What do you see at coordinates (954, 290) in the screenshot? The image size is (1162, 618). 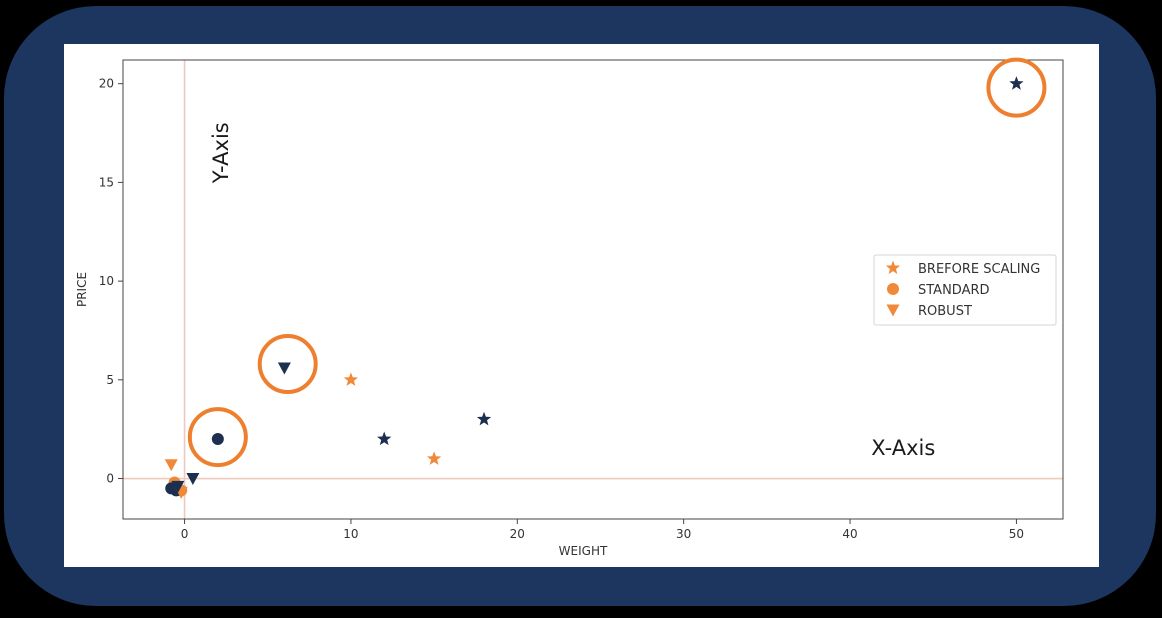 I see `legend-label: STANDARD` at bounding box center [954, 290].